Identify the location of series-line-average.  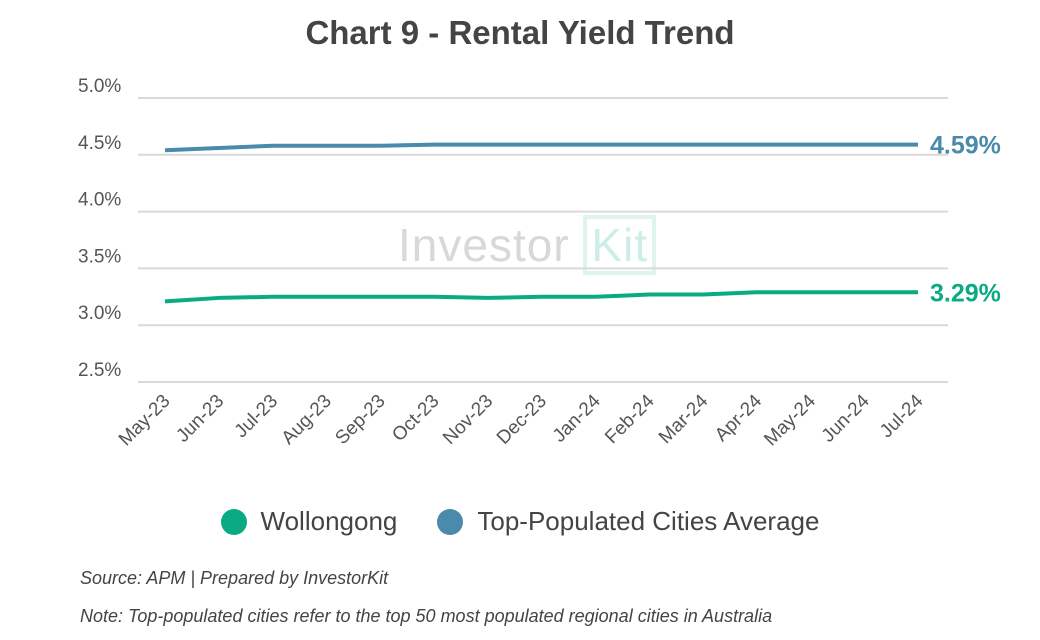
(541, 147).